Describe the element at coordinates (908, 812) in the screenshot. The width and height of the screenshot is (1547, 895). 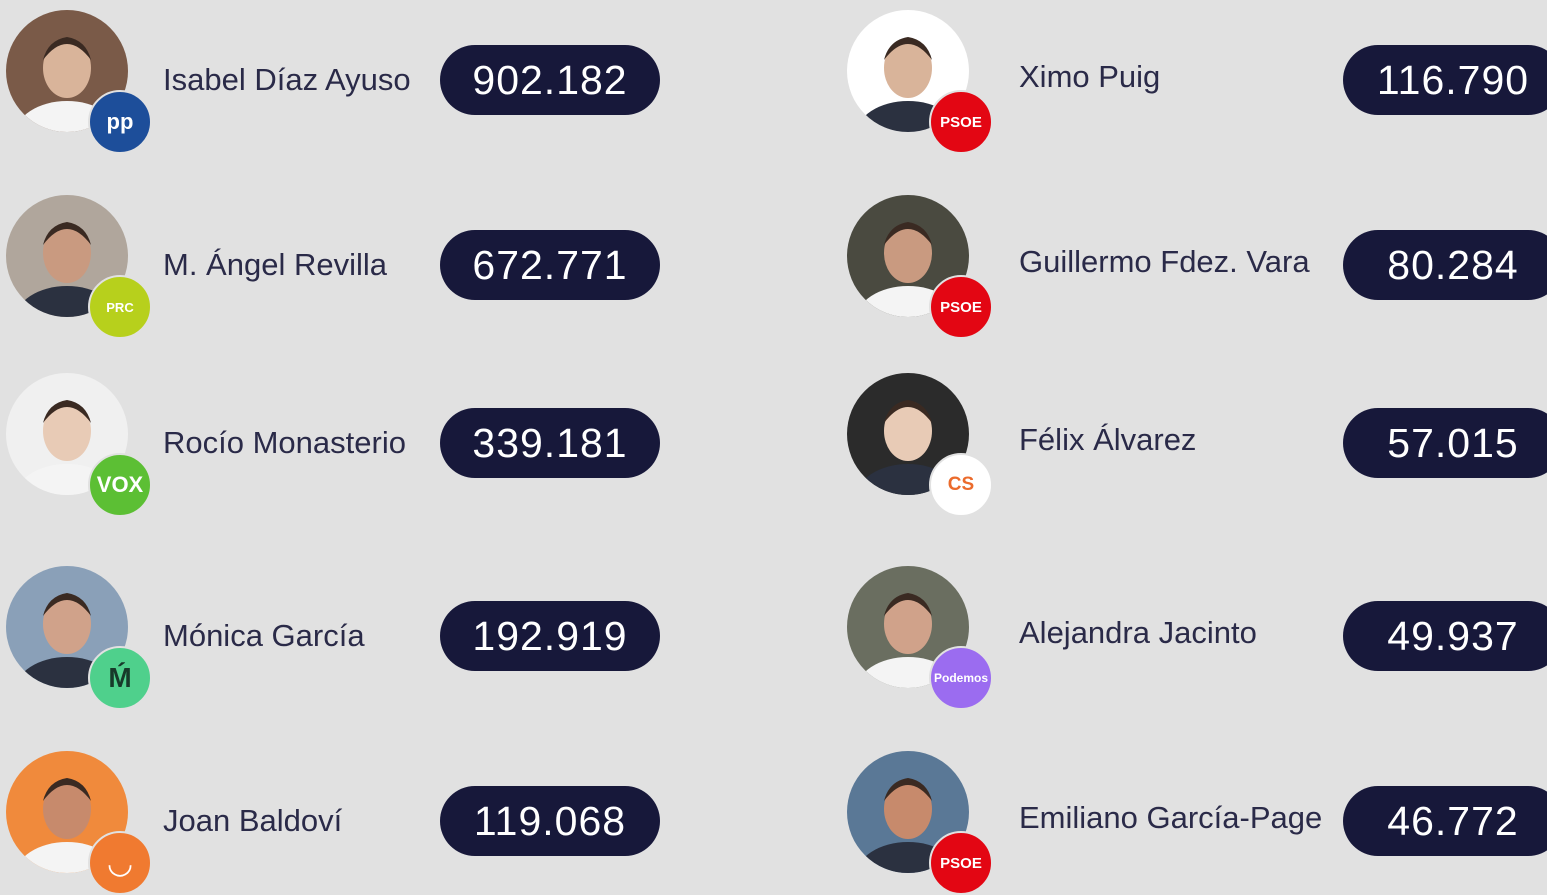
I see `candidate-photo` at that location.